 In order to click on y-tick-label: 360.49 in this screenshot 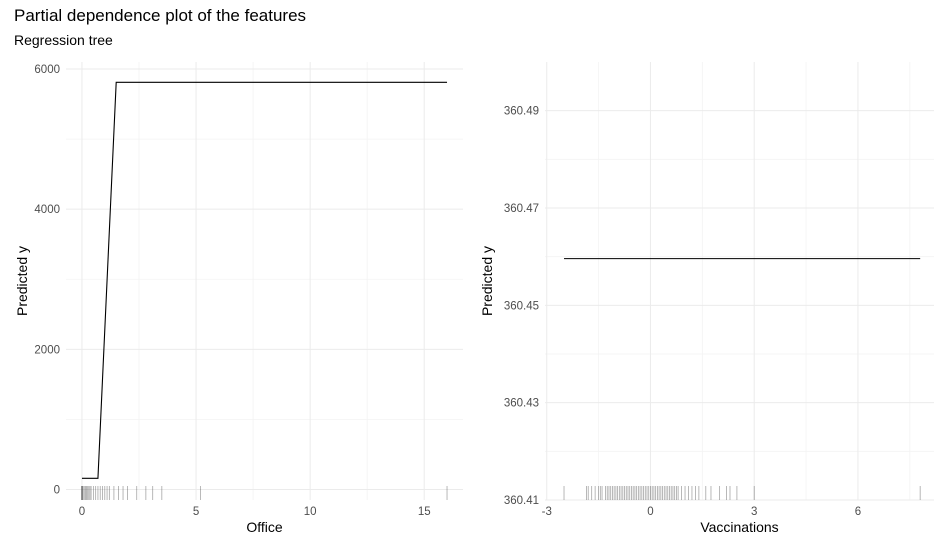, I will do `click(521, 112)`.